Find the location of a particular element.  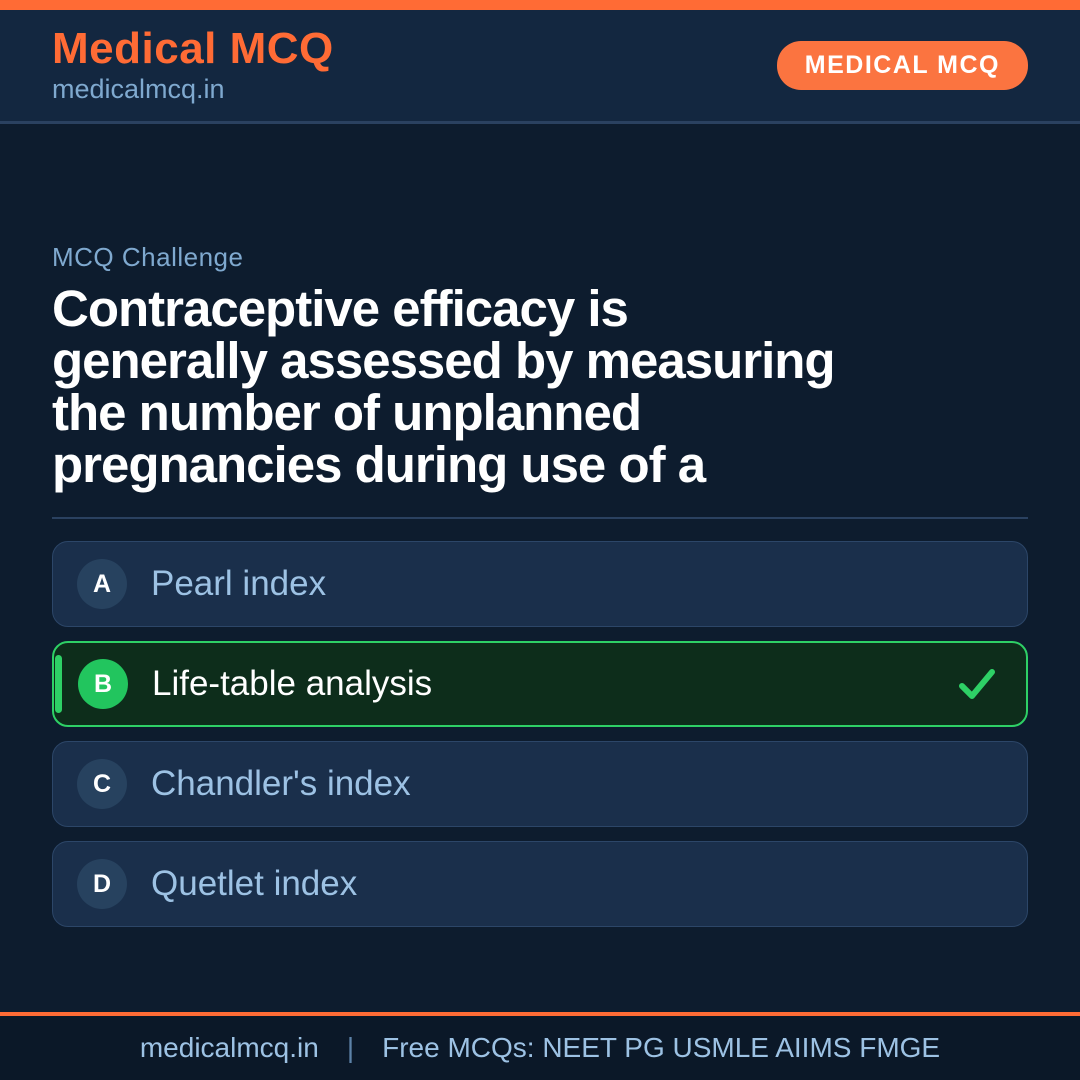

option-d-label: Quetlet index is located at coordinates (254, 883).